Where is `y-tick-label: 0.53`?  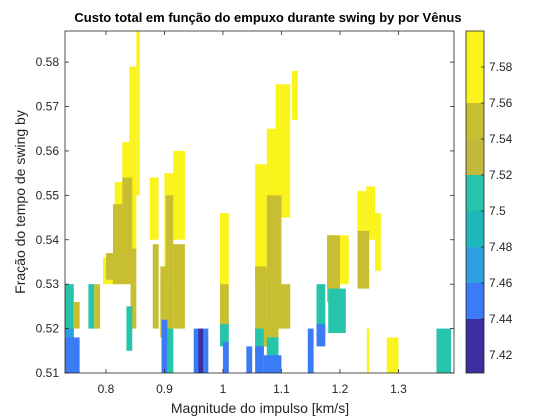 y-tick-label: 0.53 is located at coordinates (48, 284).